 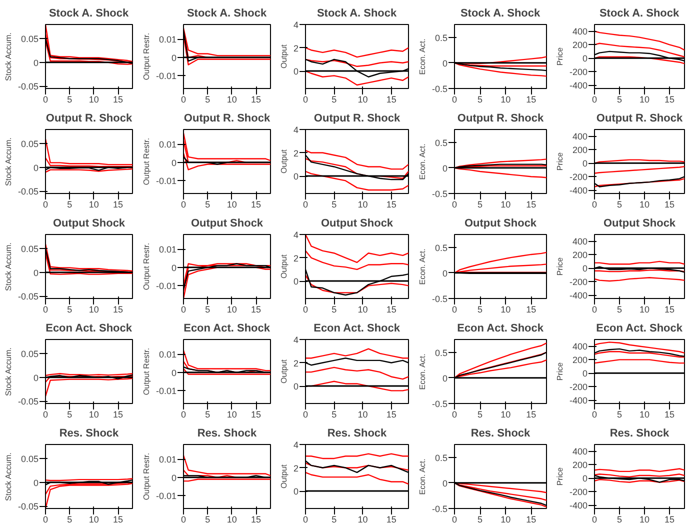 What do you see at coordinates (29, 39) in the screenshot?
I see `y-tick-label: 0.05` at bounding box center [29, 39].